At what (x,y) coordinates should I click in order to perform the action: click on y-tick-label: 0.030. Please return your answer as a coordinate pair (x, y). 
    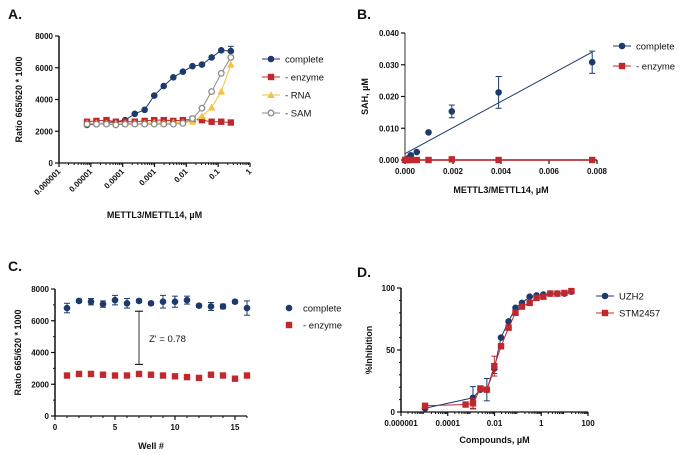
    Looking at the image, I should click on (389, 65).